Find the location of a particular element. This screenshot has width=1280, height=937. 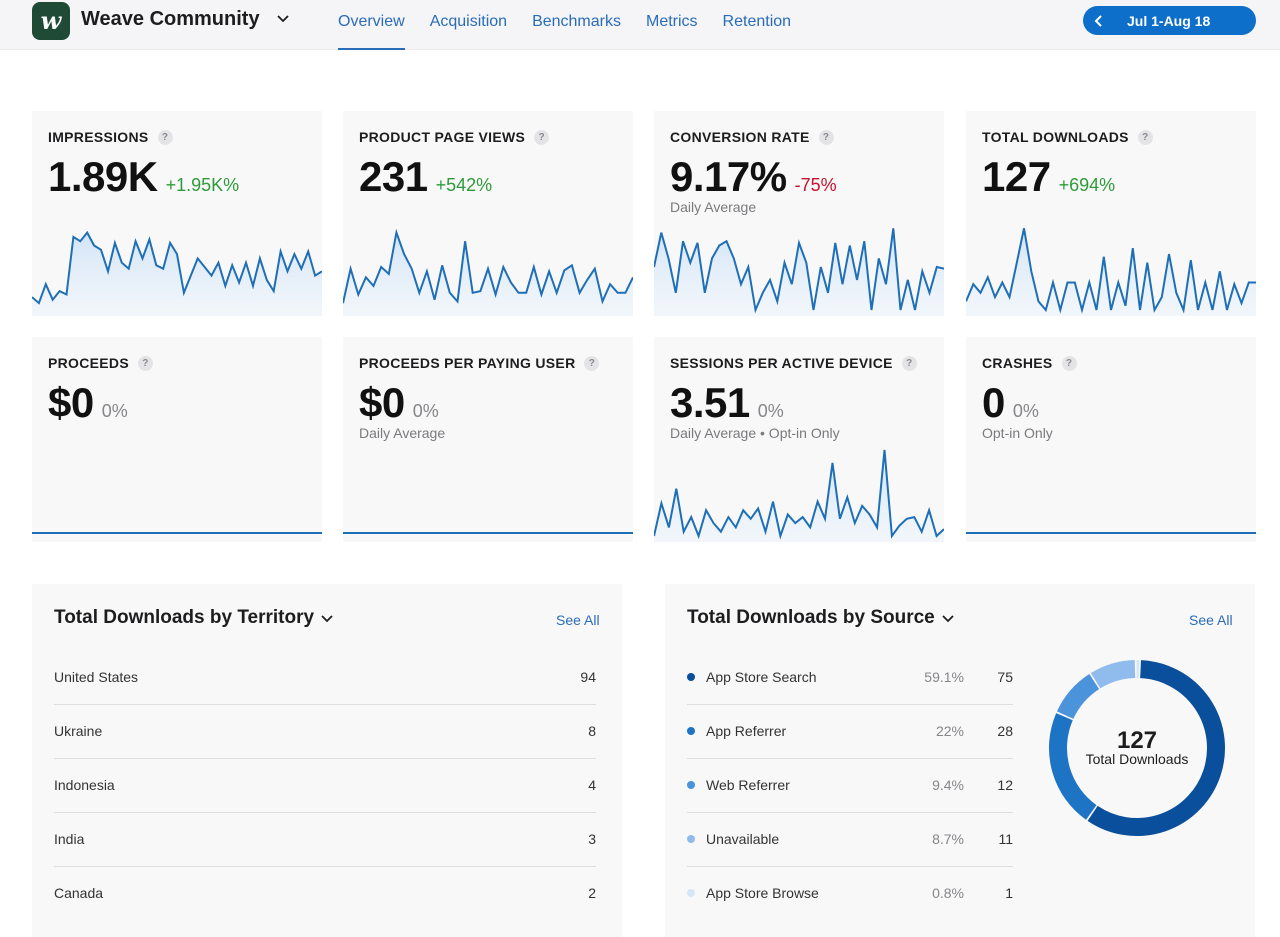

territory-row: United States 94 is located at coordinates (325, 678).